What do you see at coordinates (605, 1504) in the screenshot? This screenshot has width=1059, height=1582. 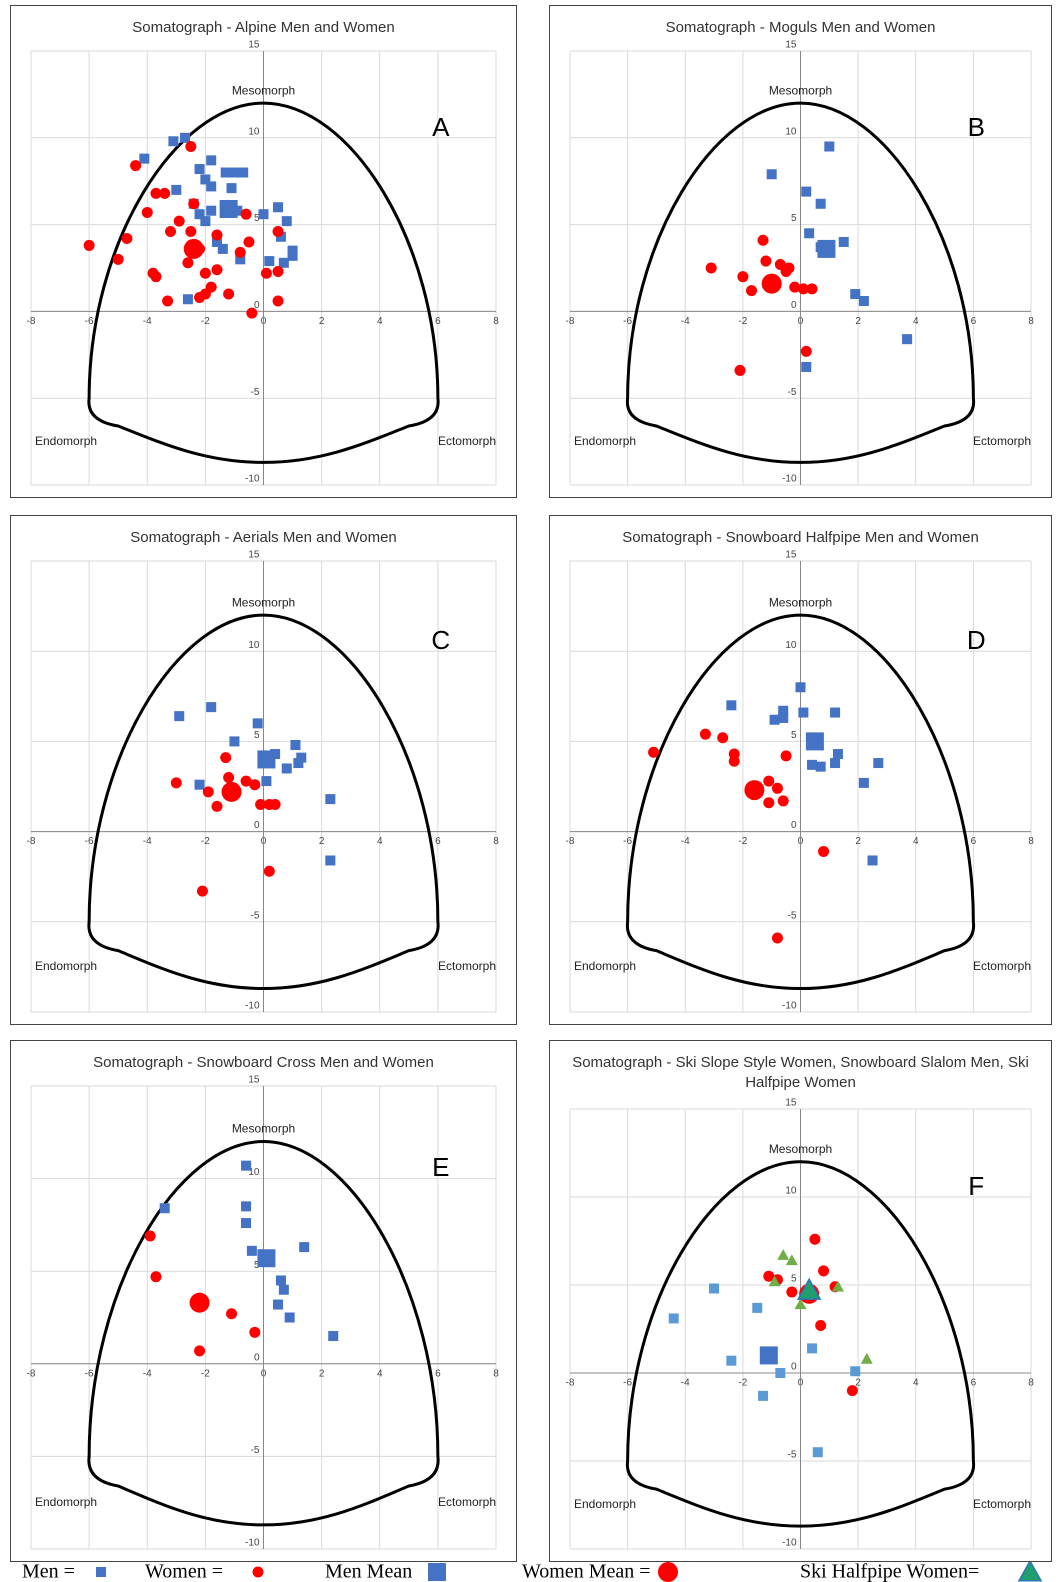 I see `axis-label: Endomorph` at bounding box center [605, 1504].